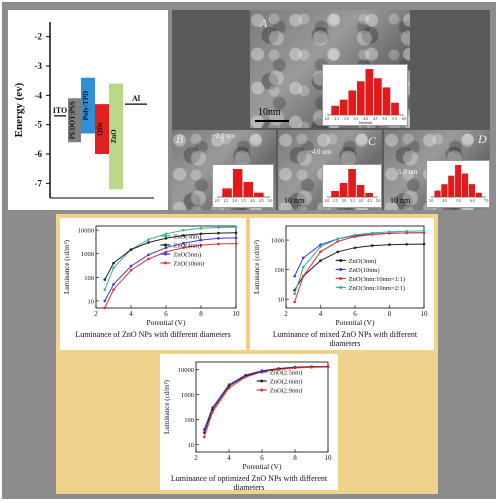 This screenshot has width=500, height=503. What do you see at coordinates (400, 200) in the screenshot?
I see `tem-scale-label-d: 10 nm` at bounding box center [400, 200].